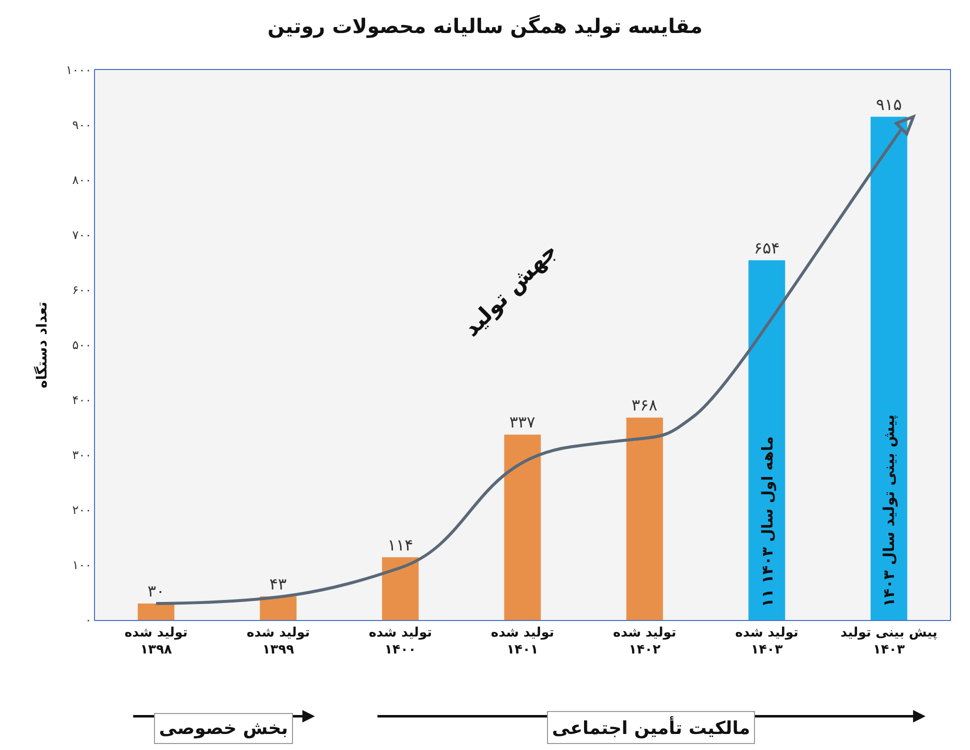 The image size is (970, 750). What do you see at coordinates (651, 727) in the screenshot?
I see `text: مالکیت تأمین اجتماعی` at bounding box center [651, 727].